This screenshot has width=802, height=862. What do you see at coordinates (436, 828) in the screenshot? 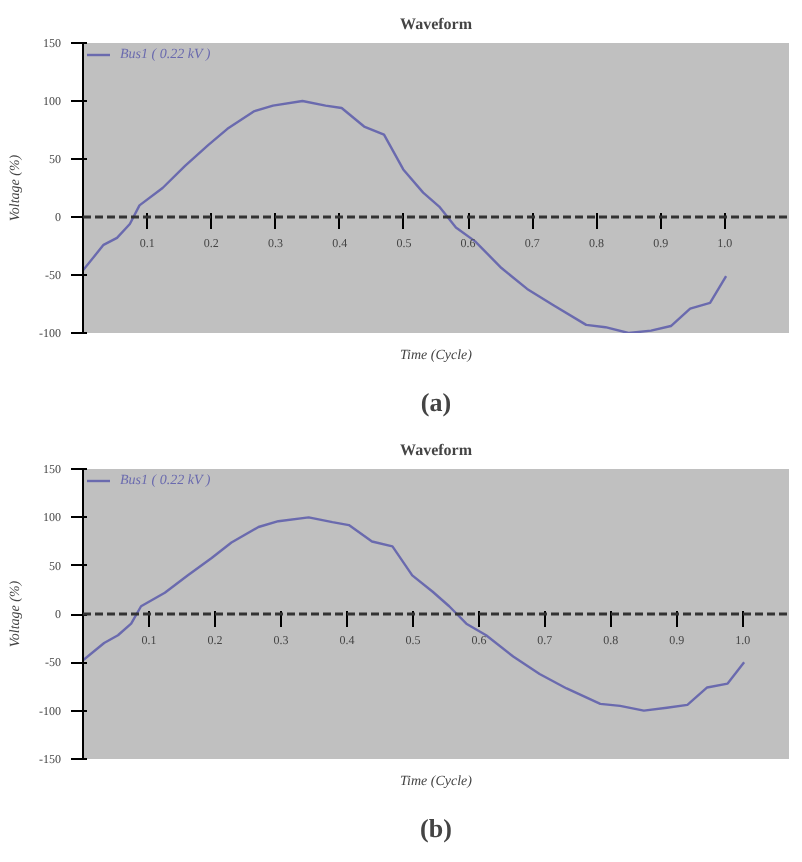
I see `text: (b)` at bounding box center [436, 828].